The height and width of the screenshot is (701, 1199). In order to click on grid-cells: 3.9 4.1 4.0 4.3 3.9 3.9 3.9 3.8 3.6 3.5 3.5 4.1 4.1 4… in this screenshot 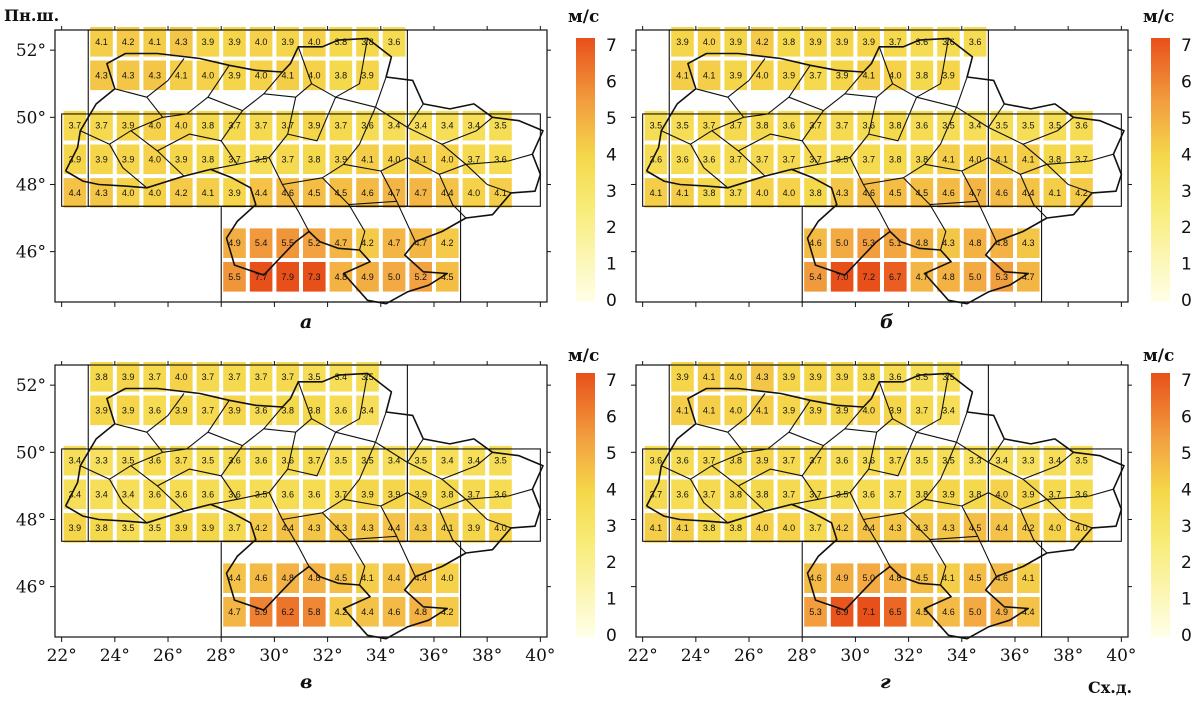, I will do `click(868, 494)`.